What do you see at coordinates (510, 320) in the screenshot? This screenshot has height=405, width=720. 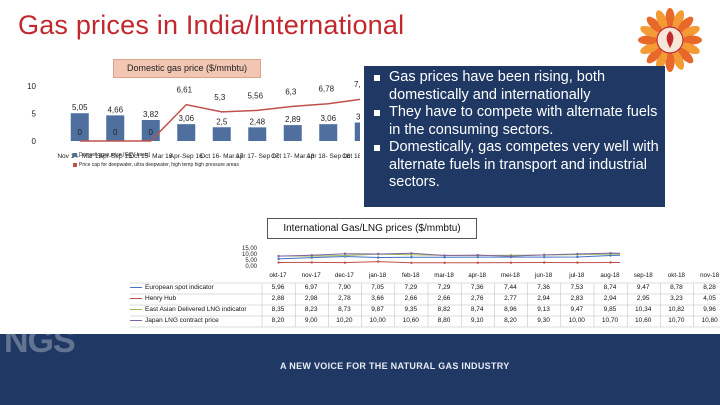 I see `table-cell: 8,20` at bounding box center [510, 320].